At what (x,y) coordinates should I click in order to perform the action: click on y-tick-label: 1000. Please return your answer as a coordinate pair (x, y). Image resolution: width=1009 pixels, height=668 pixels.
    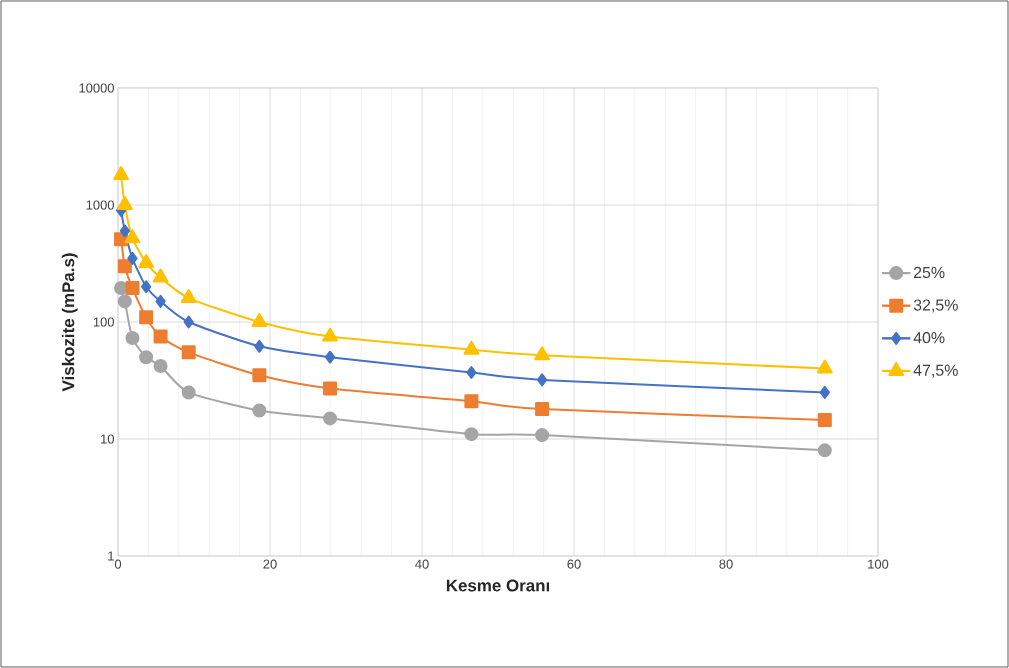
    Looking at the image, I should click on (100, 205).